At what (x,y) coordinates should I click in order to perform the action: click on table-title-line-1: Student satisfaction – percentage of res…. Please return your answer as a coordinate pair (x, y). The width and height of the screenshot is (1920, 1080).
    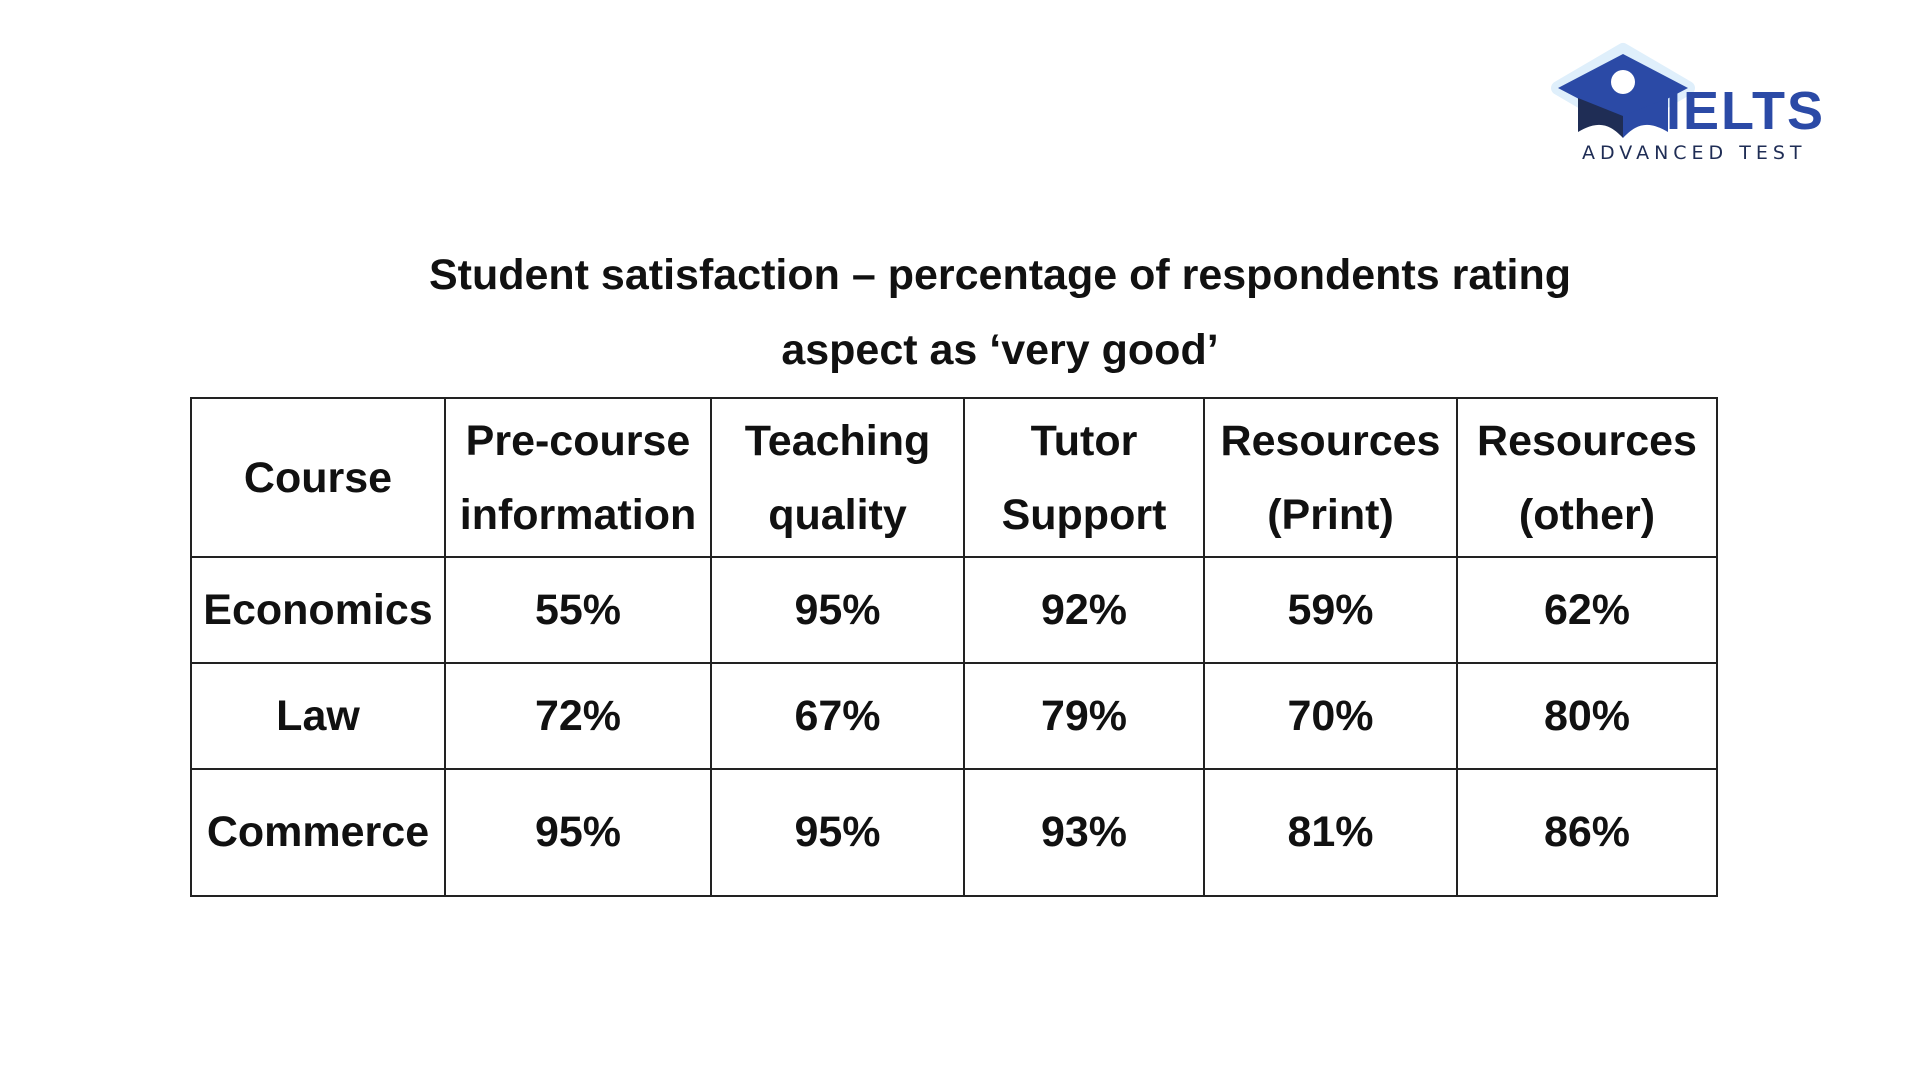
    Looking at the image, I should click on (1000, 275).